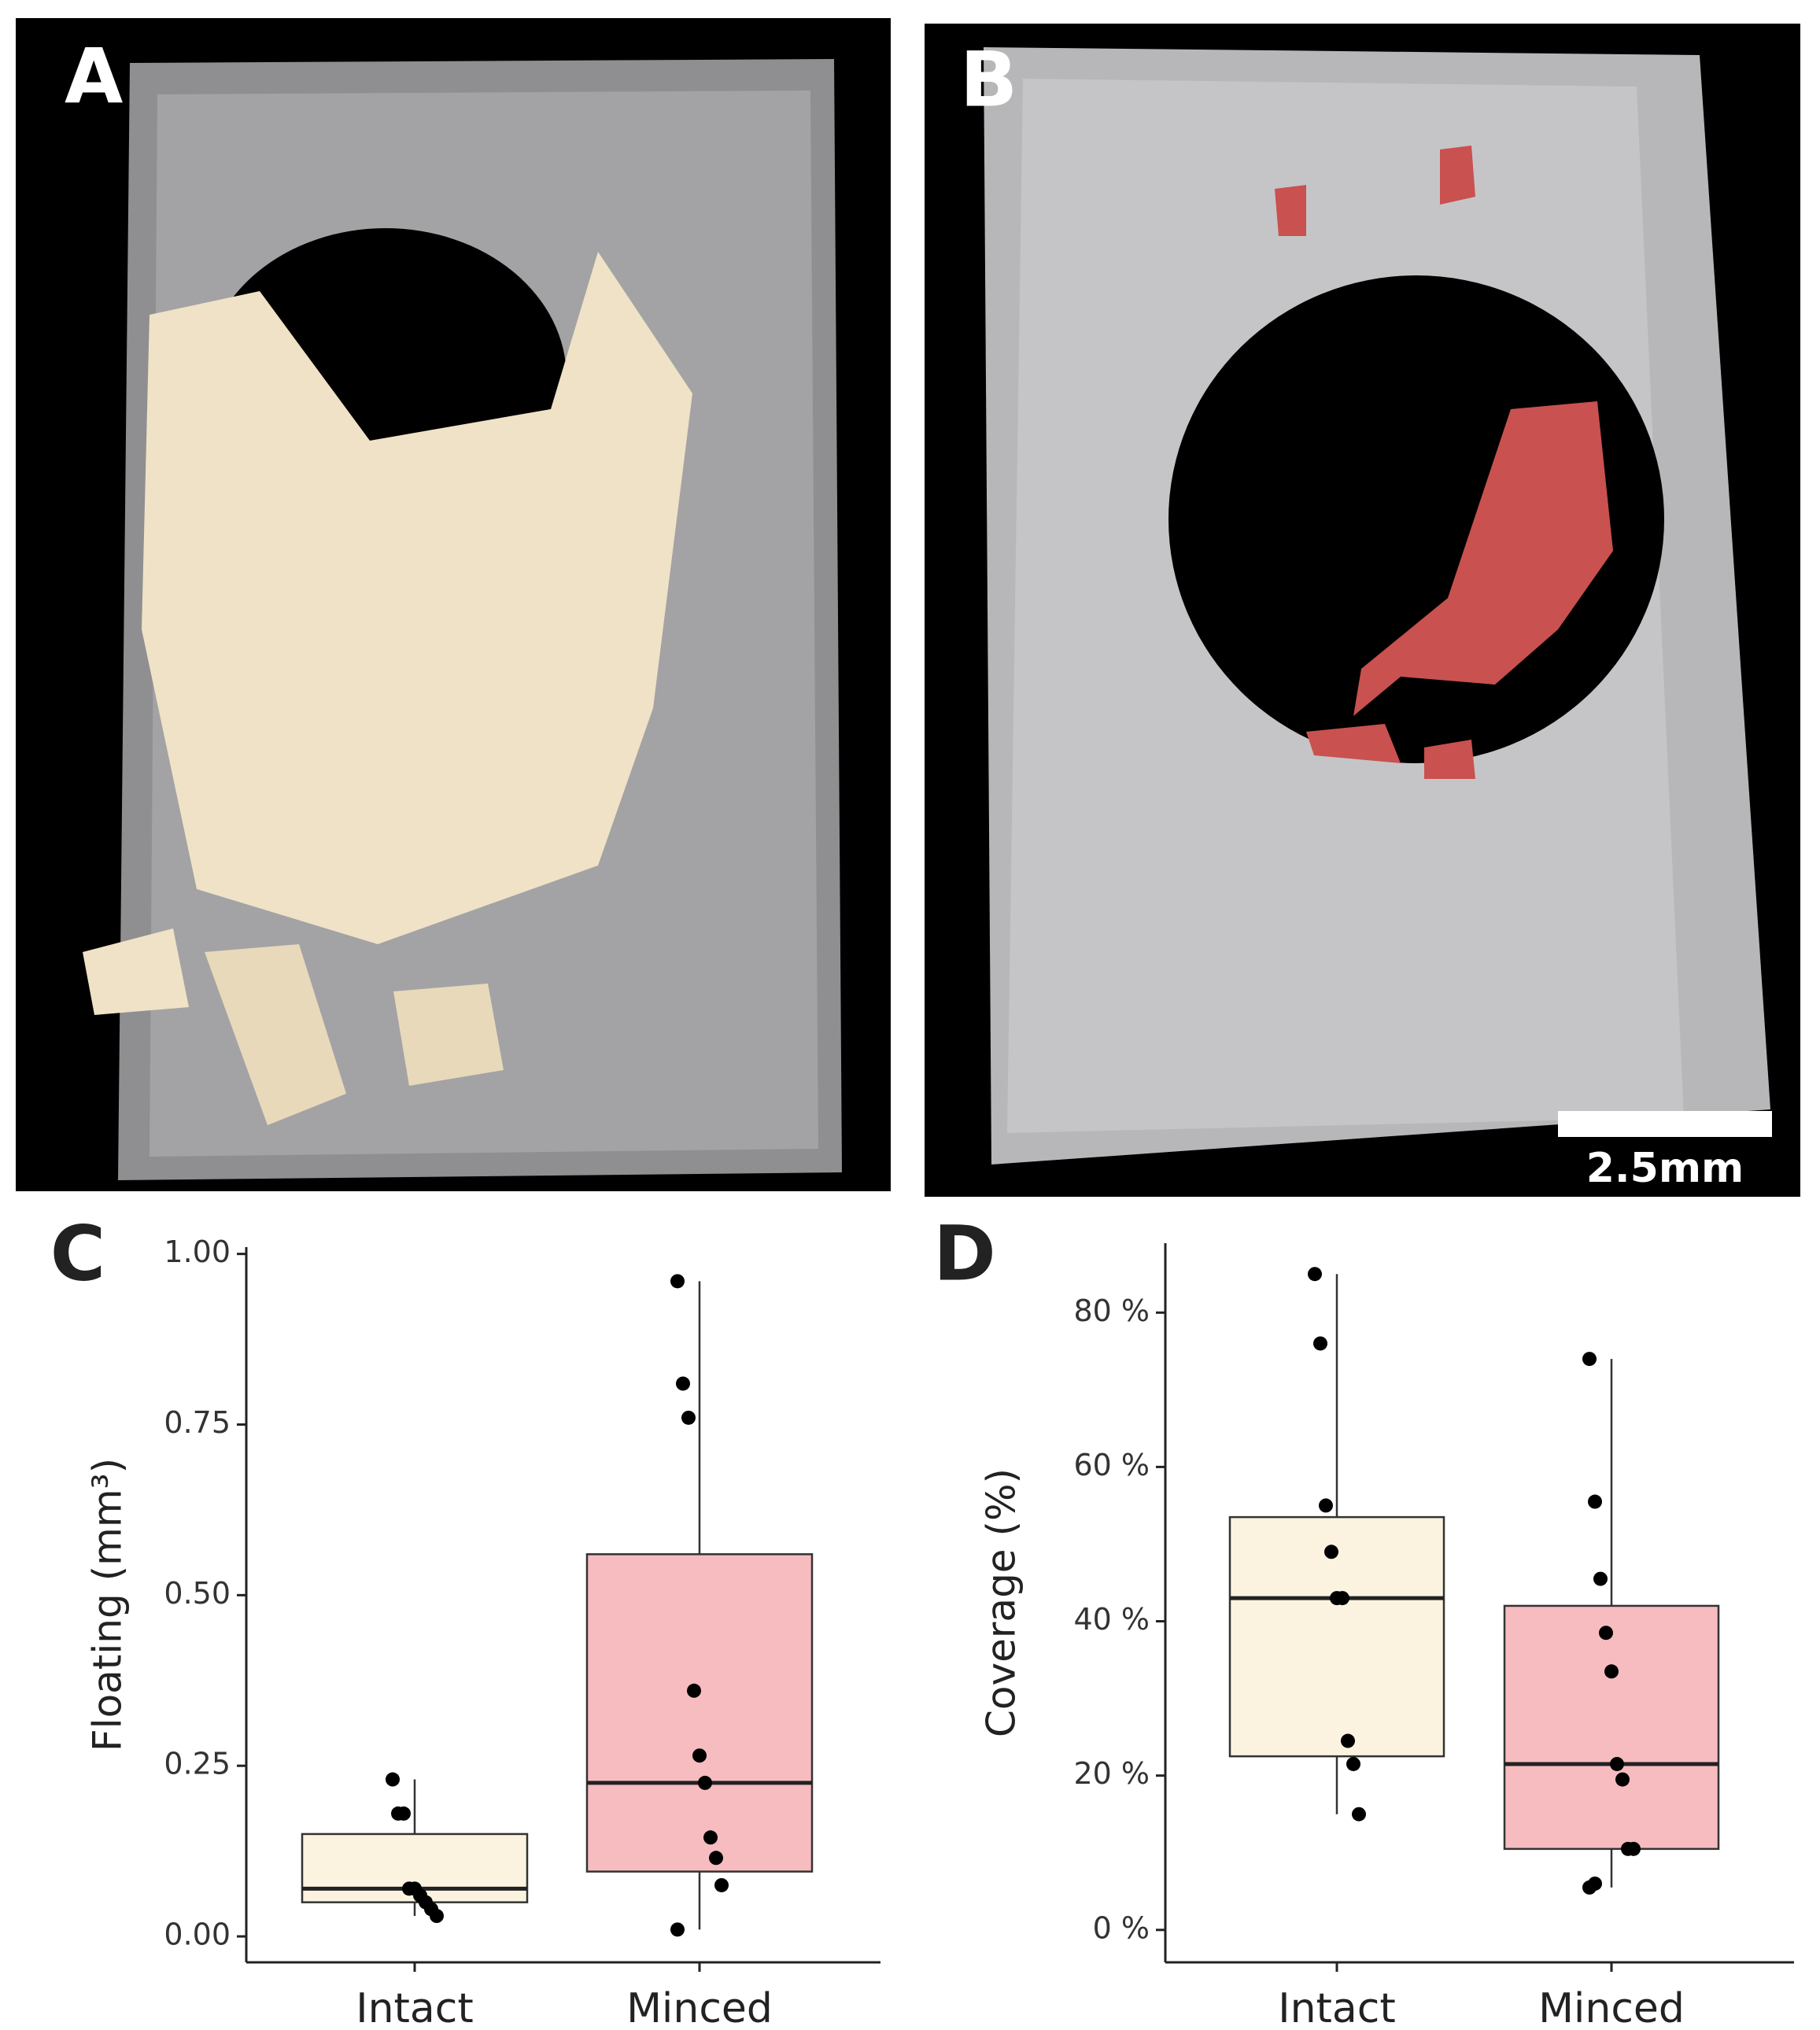 The width and height of the screenshot is (1820, 2030). I want to click on y-tick-label: 0.25, so click(197, 1764).